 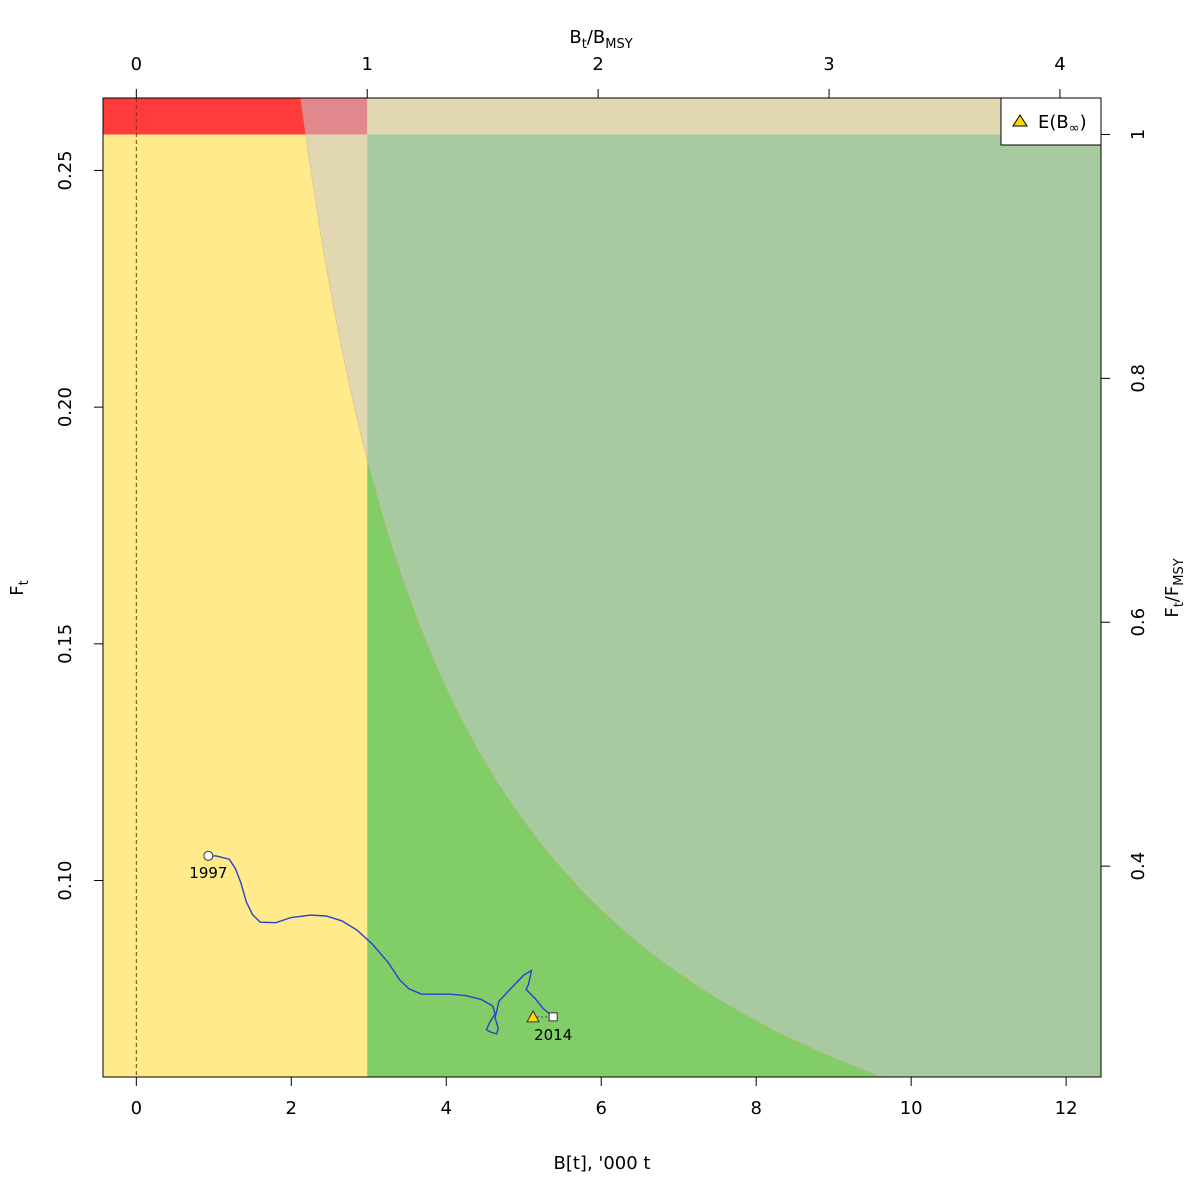 I want to click on x-tick-label: 12, so click(x=1066, y=1108).